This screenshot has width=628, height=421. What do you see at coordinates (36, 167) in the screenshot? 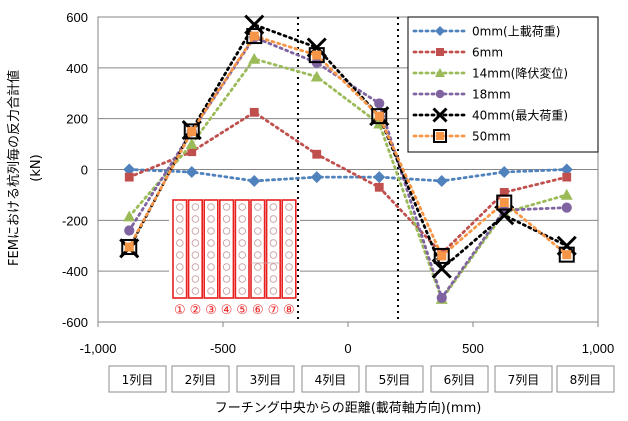
I see `y-axis-unit: (kN)` at bounding box center [36, 167].